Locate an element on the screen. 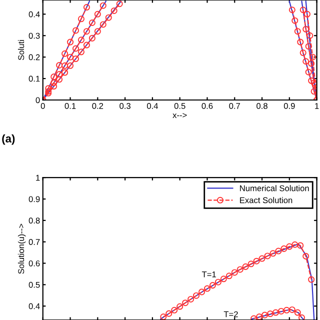 The image size is (320, 320). y-axis-title: Solution(u)--> is located at coordinates (22, 249).